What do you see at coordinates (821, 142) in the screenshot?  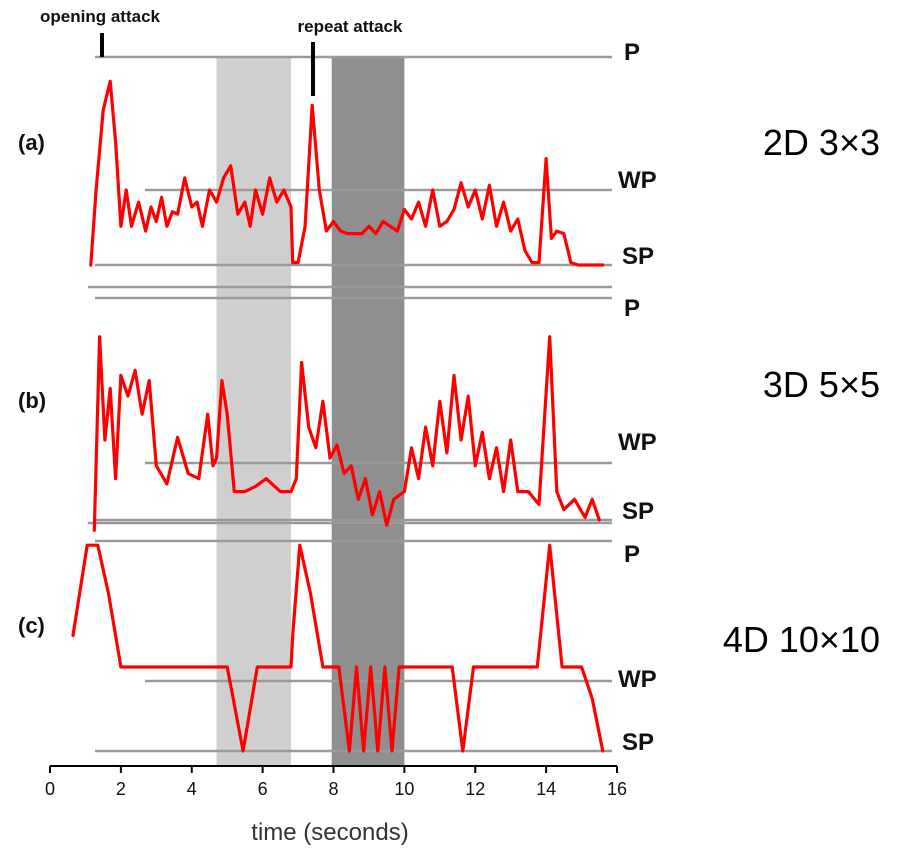 I see `side-label-1: 2D 3×3` at bounding box center [821, 142].